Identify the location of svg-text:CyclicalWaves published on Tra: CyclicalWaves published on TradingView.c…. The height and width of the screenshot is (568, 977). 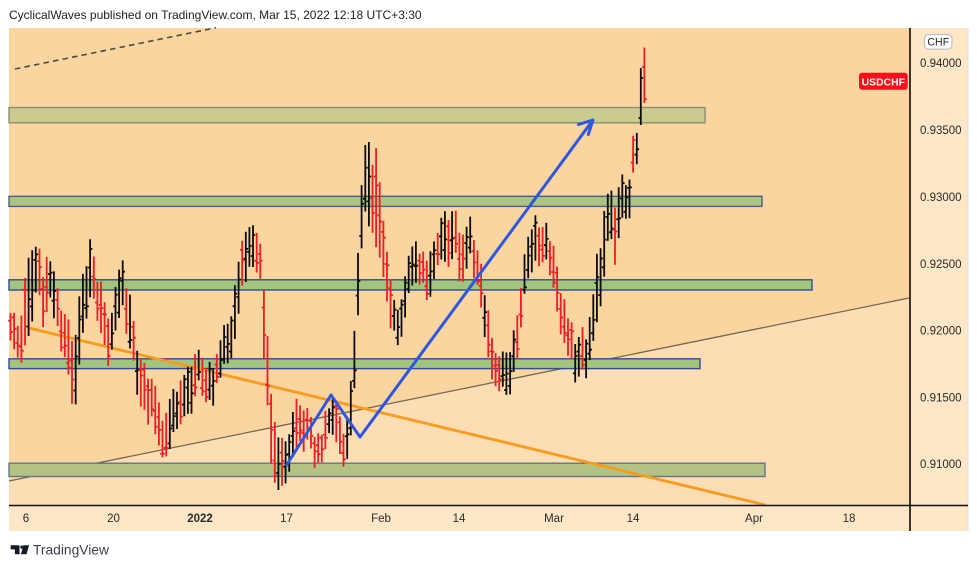
(215, 15).